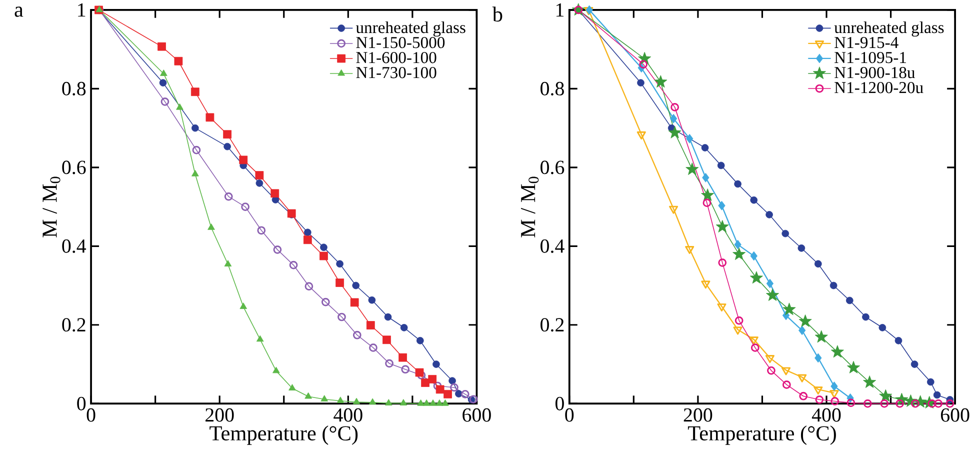 The height and width of the screenshot is (464, 974). What do you see at coordinates (396, 58) in the screenshot?
I see `legend-label: N1-600-100` at bounding box center [396, 58].